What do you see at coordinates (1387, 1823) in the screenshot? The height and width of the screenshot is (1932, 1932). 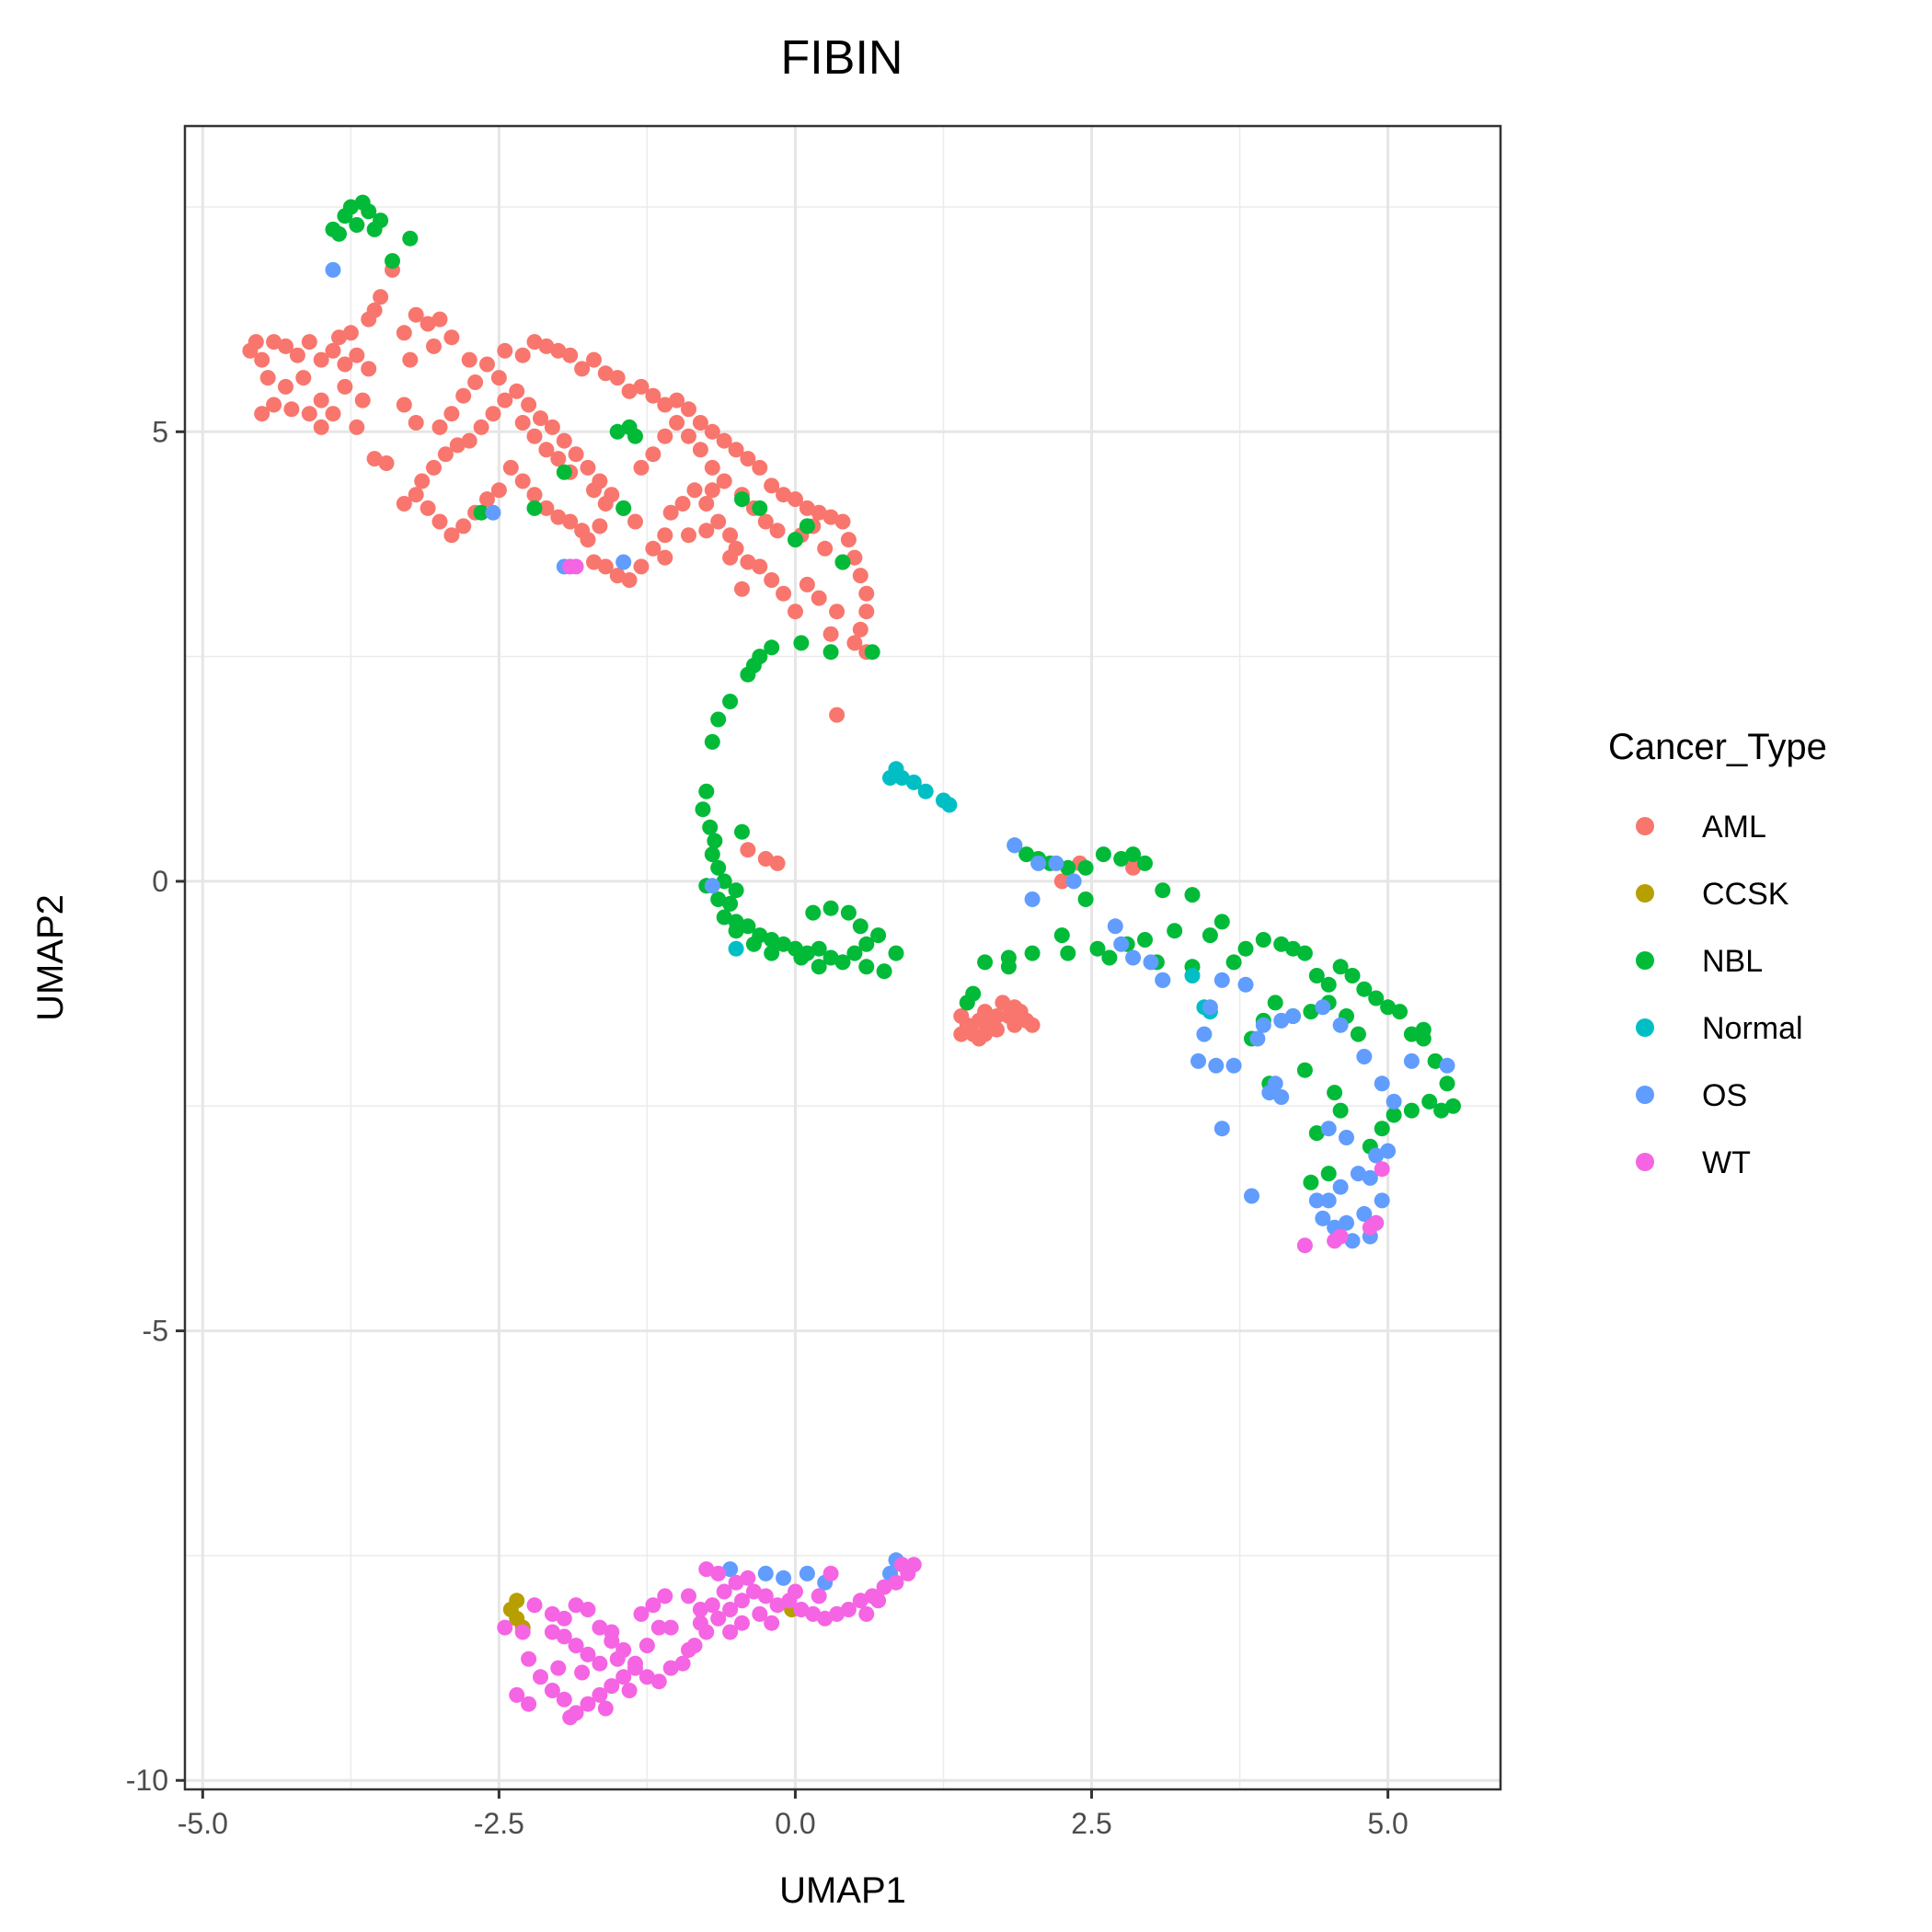 I see `x-tick-label: 5.0` at bounding box center [1387, 1823].